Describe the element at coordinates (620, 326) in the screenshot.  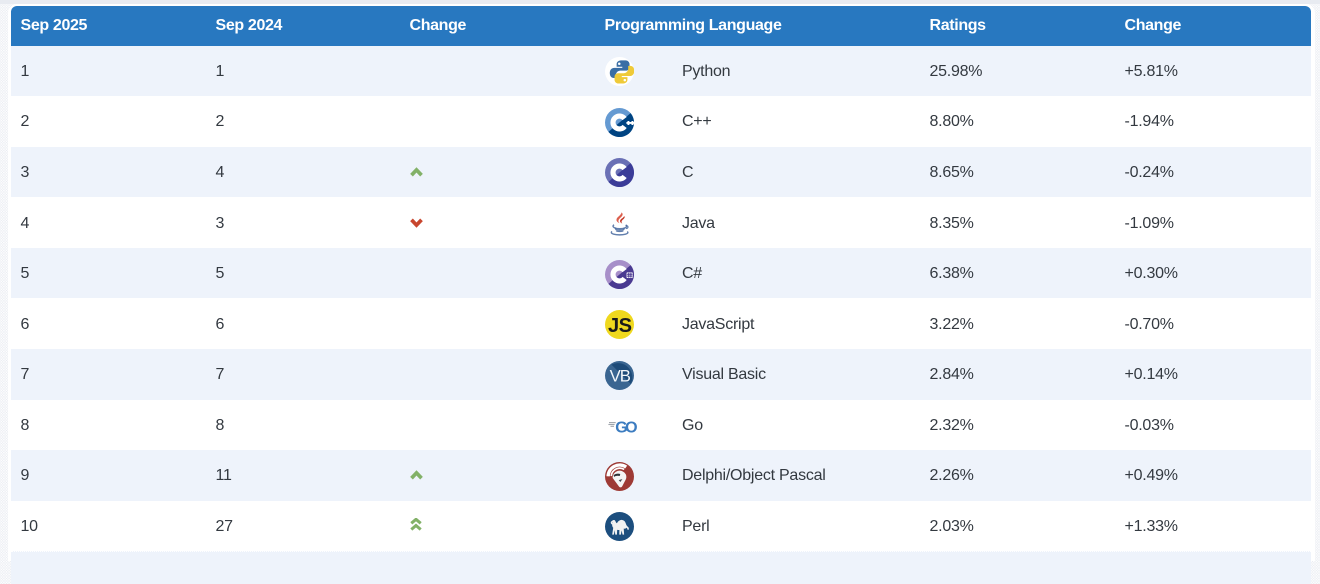
I see `svg-text: JS` at that location.